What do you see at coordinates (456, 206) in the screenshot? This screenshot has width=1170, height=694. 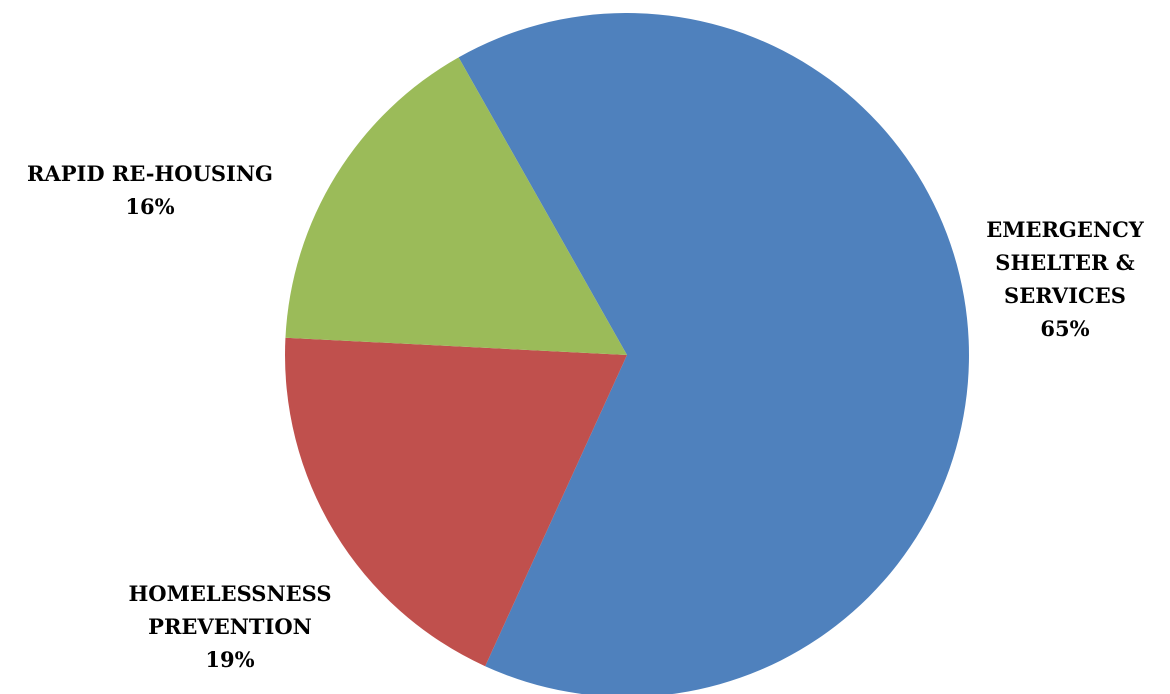 I see `slice-rapid-re-housing` at bounding box center [456, 206].